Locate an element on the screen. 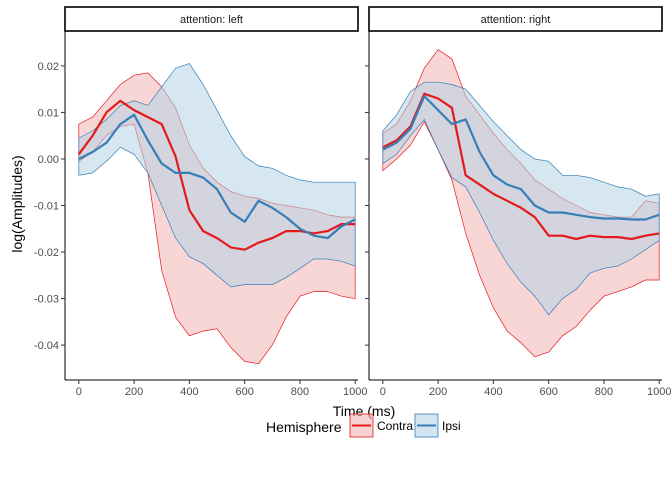 The height and width of the screenshot is (485, 672). legend: Hemisphere Contra Ipsi is located at coordinates (363, 425).